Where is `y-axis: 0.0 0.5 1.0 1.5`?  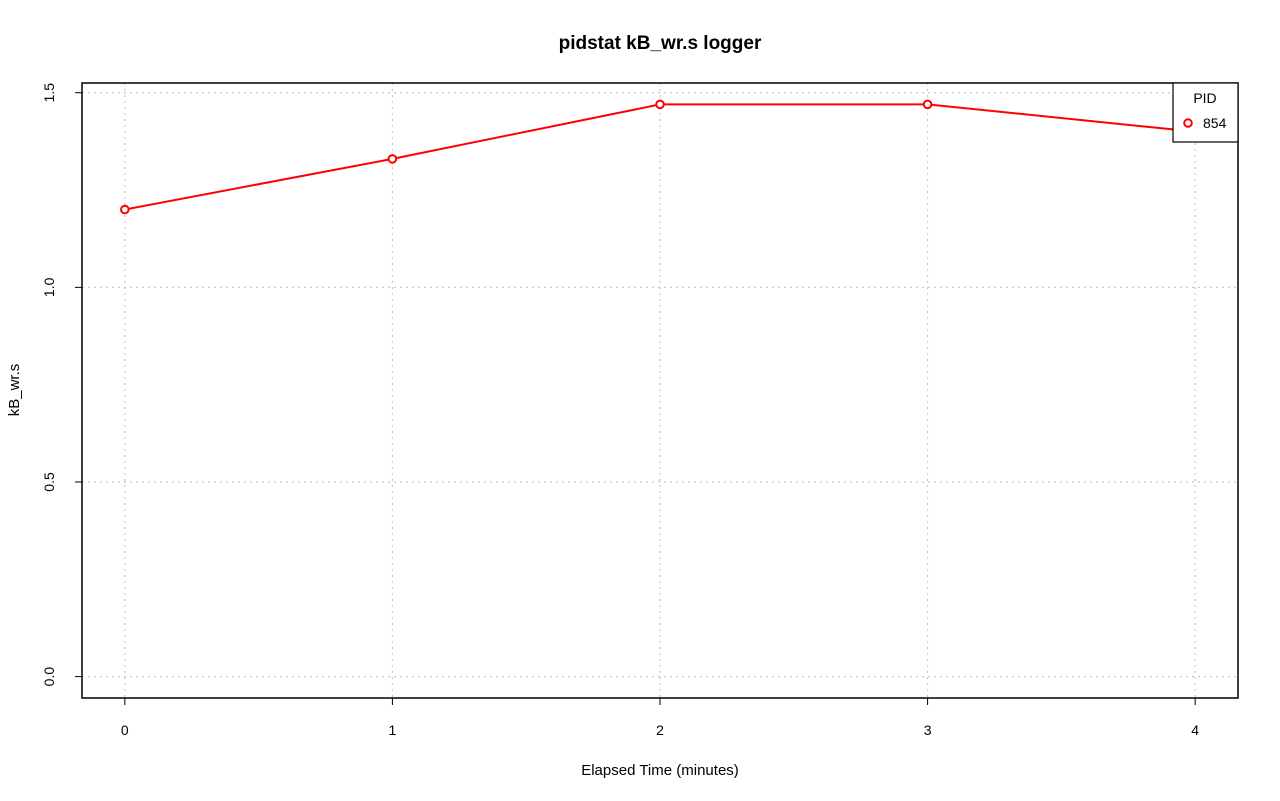 y-axis: 0.0 0.5 1.0 1.5 is located at coordinates (61, 385).